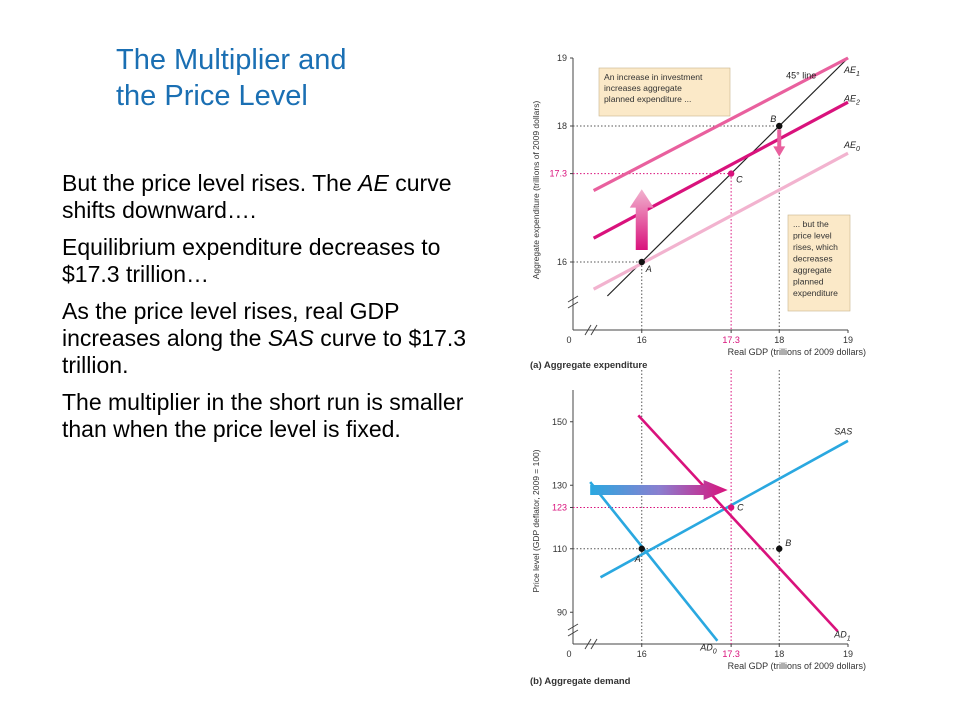 Image resolution: width=960 pixels, height=720 pixels. I want to click on slide-title-line-2: the Price Level, so click(212, 96).